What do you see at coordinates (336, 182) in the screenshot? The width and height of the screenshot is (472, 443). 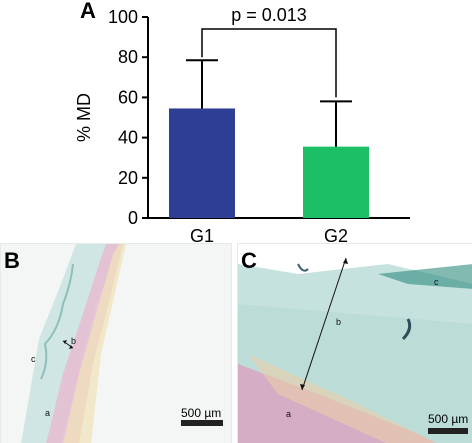 I see `bar-g2` at bounding box center [336, 182].